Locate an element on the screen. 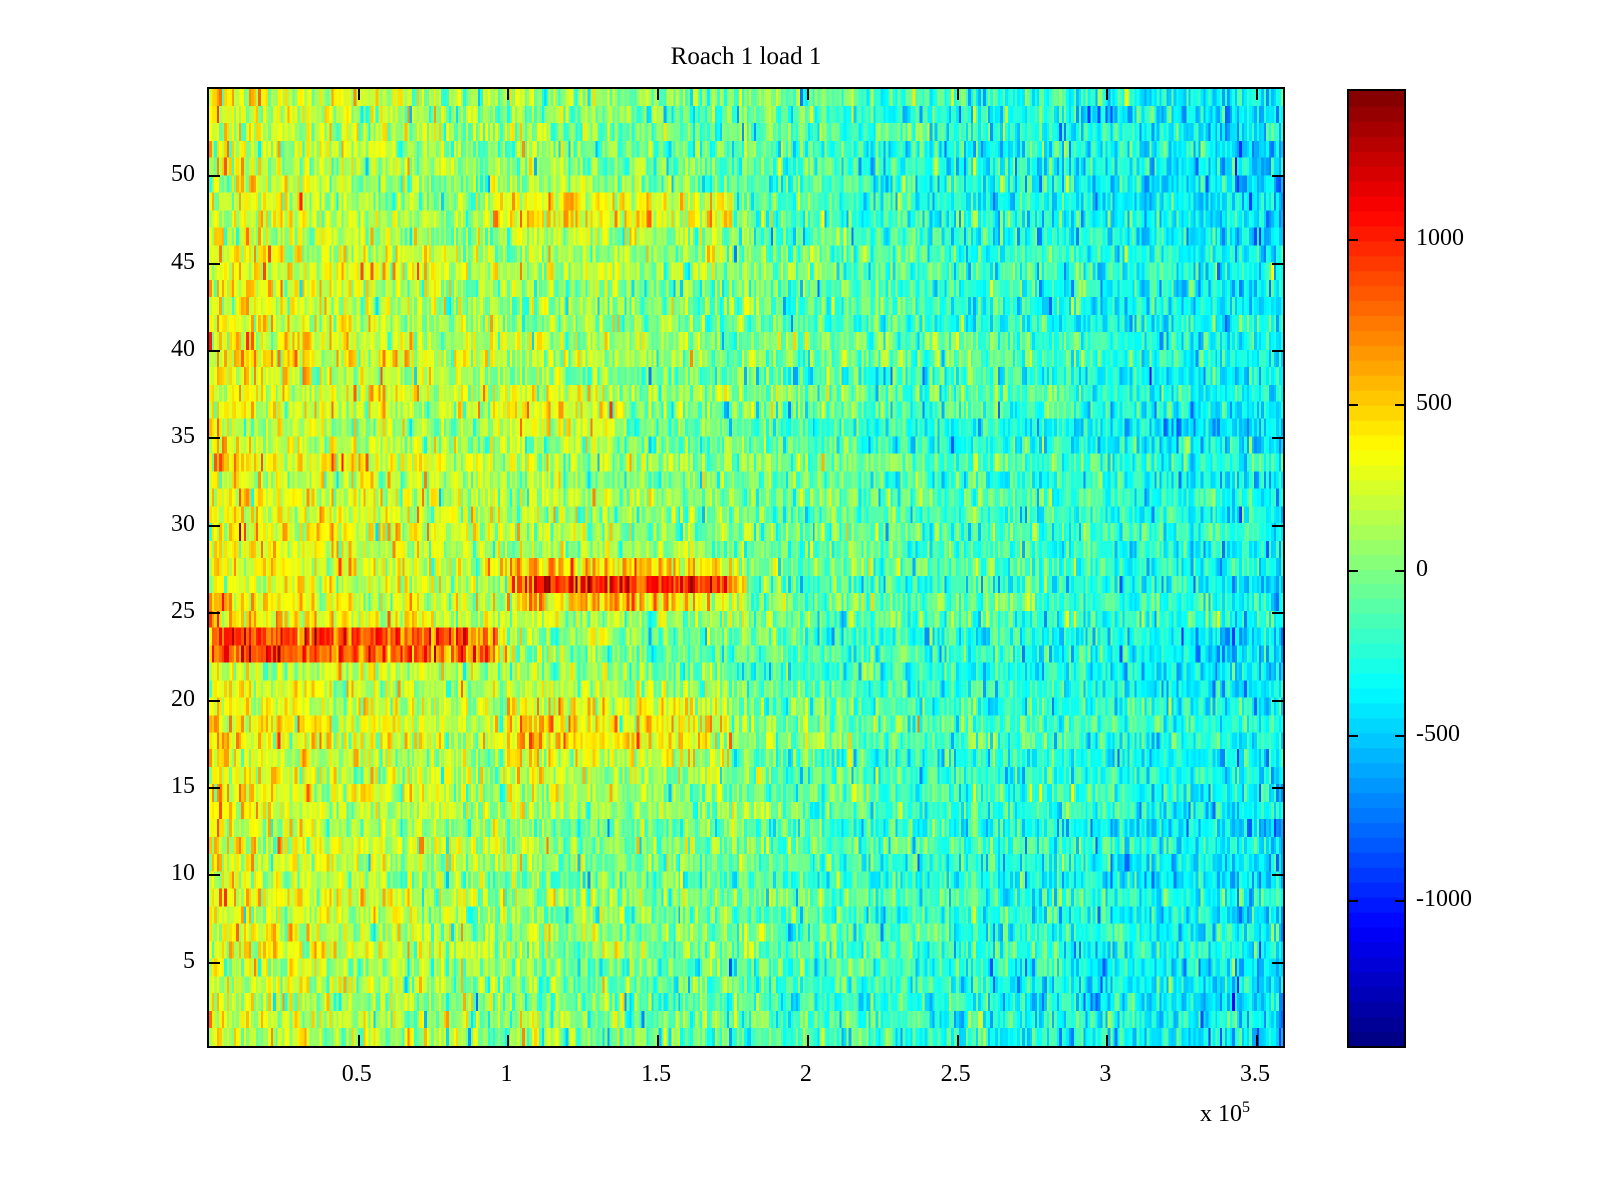  colorbar is located at coordinates (1376, 568).